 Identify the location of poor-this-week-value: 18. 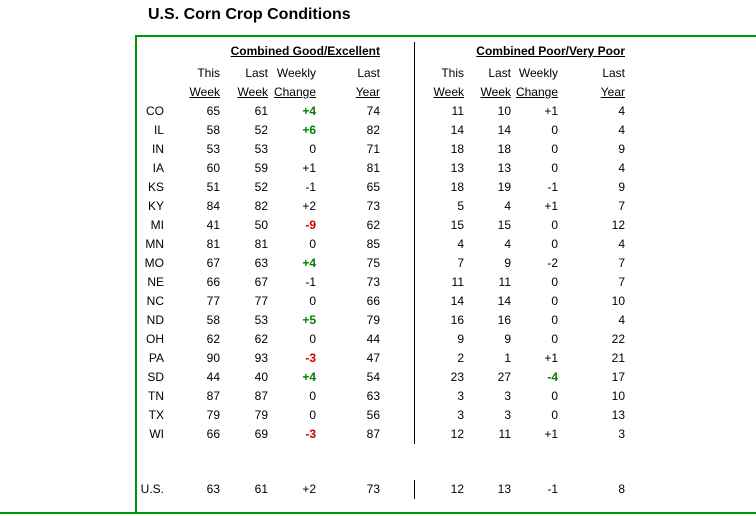
(457, 149).